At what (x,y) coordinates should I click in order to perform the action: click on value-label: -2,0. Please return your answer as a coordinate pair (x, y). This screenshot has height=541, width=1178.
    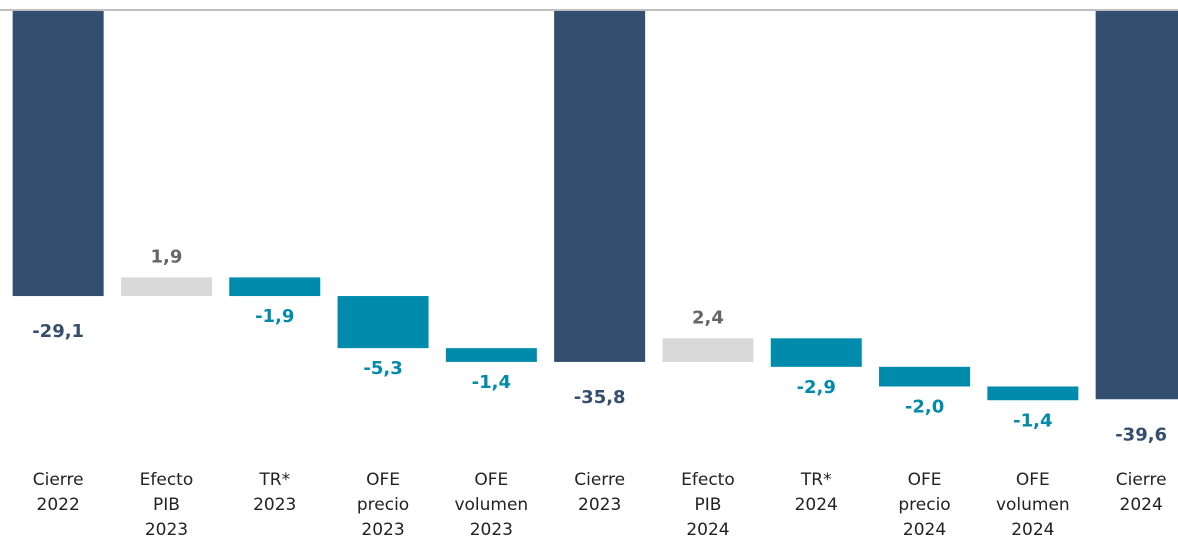
    Looking at the image, I should click on (924, 406).